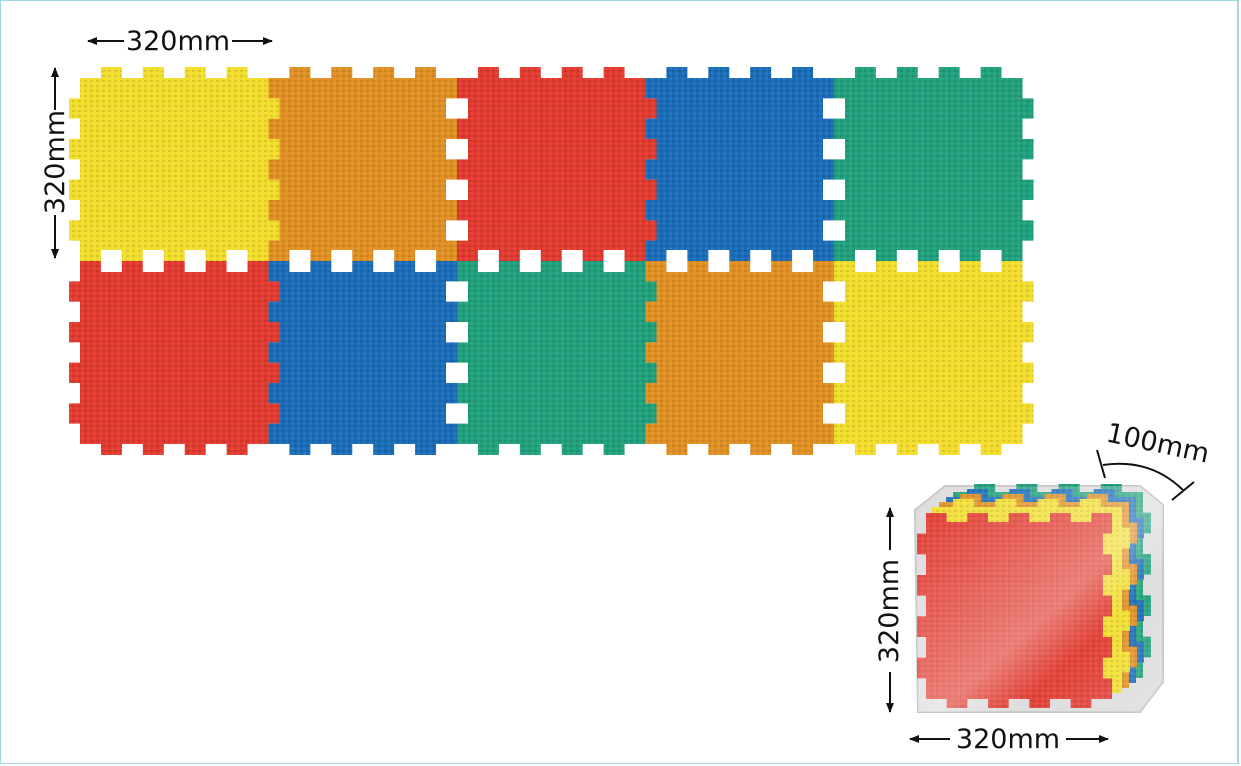 The width and height of the screenshot is (1241, 766). I want to click on tile-r2-c5, so click(934, 358).